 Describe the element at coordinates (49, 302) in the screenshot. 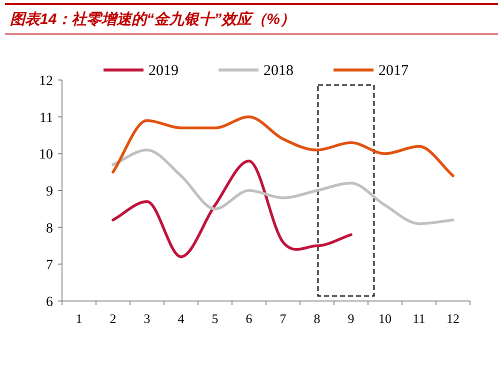

I see `y-tick-label: 6` at that location.